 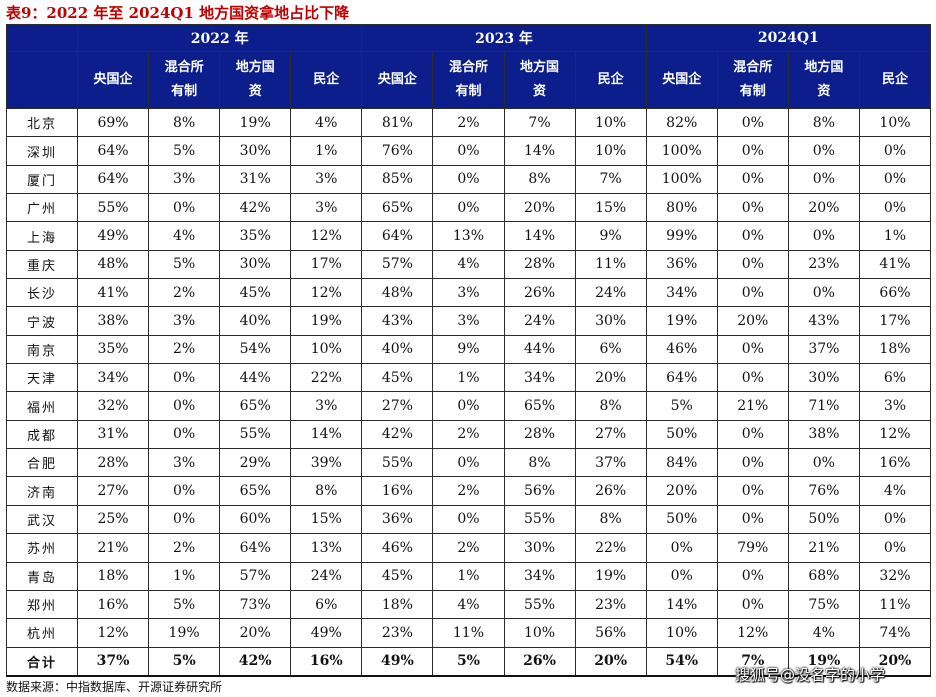 What do you see at coordinates (788, 38) in the screenshot?
I see `year-header-2024q1: 2024Q1` at bounding box center [788, 38].